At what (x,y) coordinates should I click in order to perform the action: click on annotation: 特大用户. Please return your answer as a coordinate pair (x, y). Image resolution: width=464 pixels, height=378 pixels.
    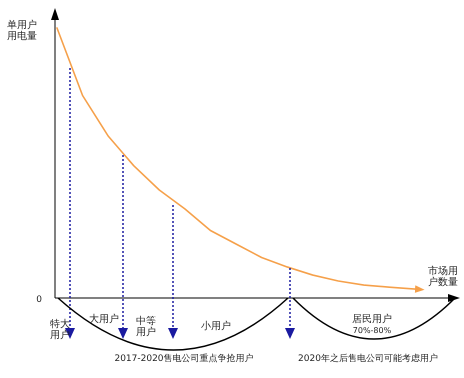
    Looking at the image, I should click on (60, 330).